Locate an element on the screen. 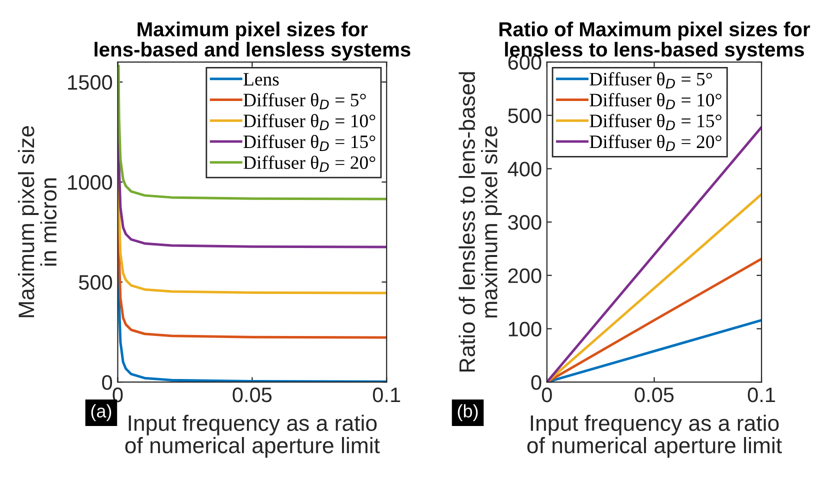 This screenshot has width=835, height=477. chart-title: Maximum pixel sizes for lens-based and lensless systems is located at coordinates (252, 41).